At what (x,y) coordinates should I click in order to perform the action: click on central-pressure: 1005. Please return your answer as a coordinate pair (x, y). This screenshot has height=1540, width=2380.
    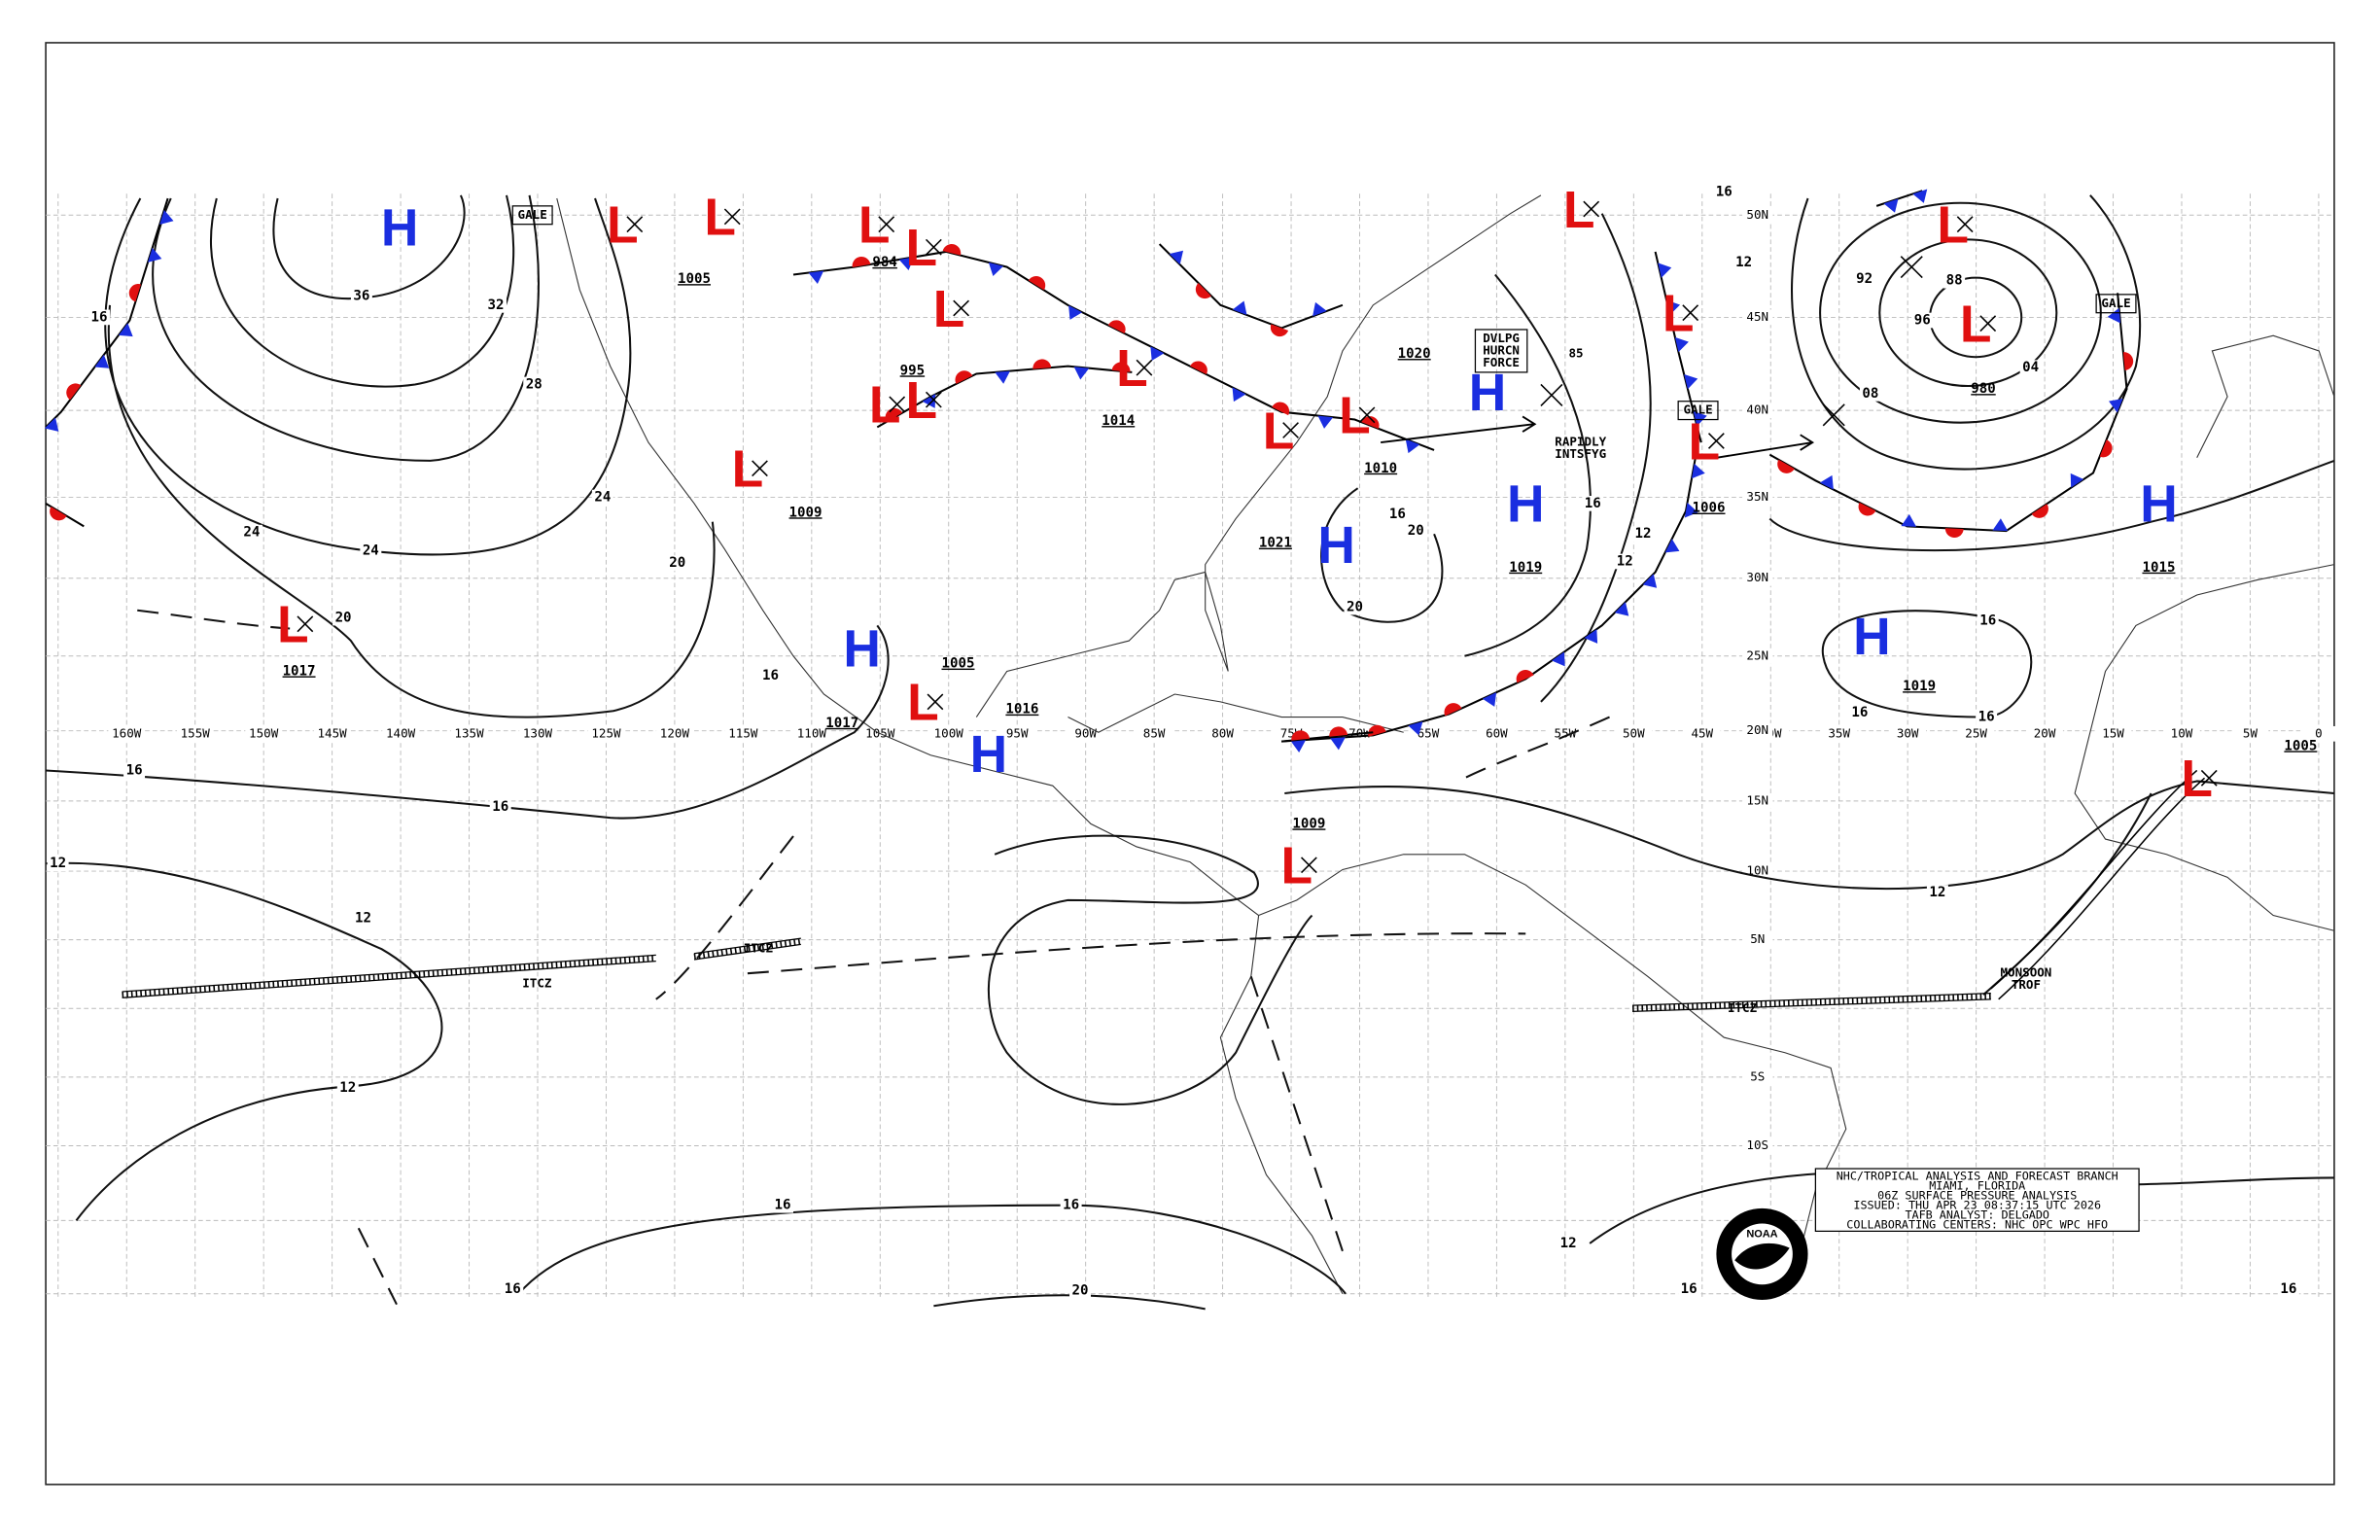
    Looking at the image, I should click on (694, 279).